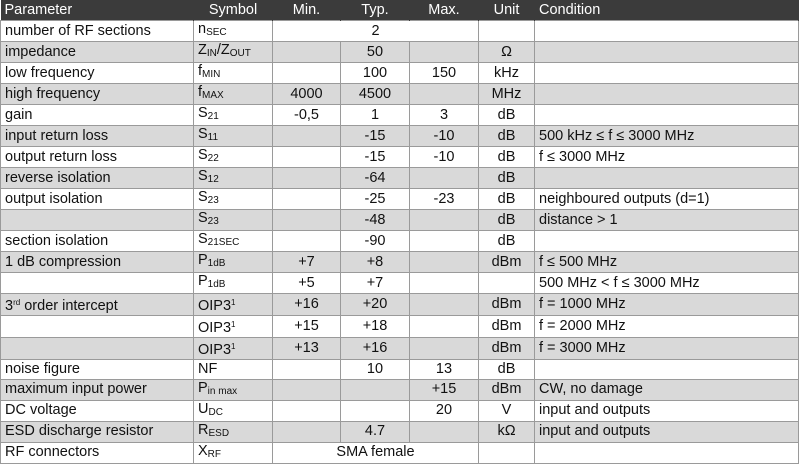 This screenshot has width=800, height=464. What do you see at coordinates (306, 348) in the screenshot?
I see `min-cell: +13` at bounding box center [306, 348].